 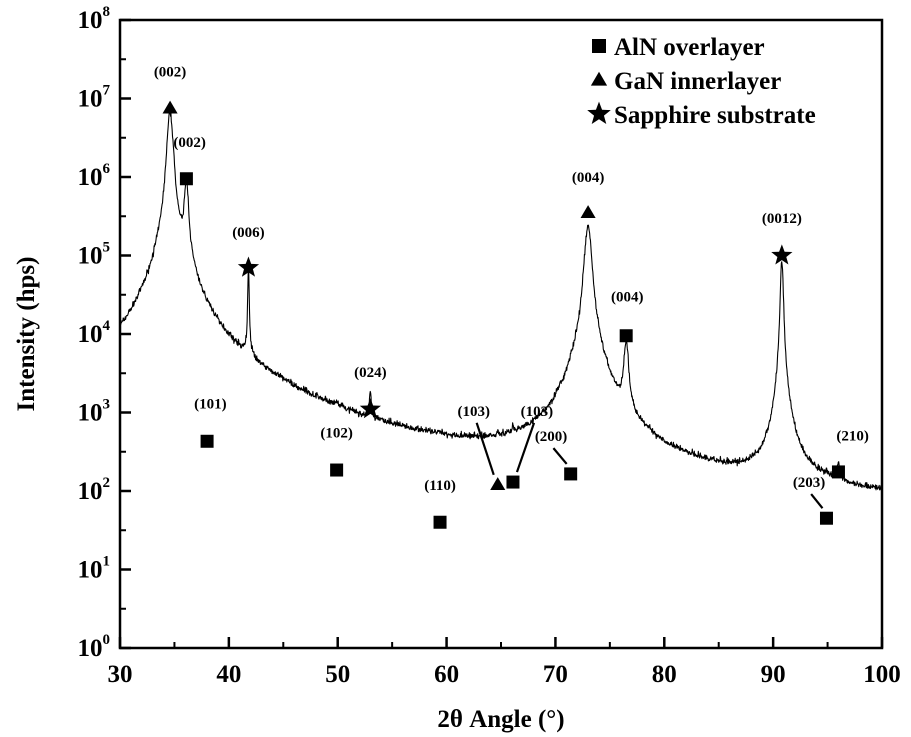 What do you see at coordinates (94, 333) in the screenshot?
I see `y-tick-label: 10⁴` at bounding box center [94, 333].